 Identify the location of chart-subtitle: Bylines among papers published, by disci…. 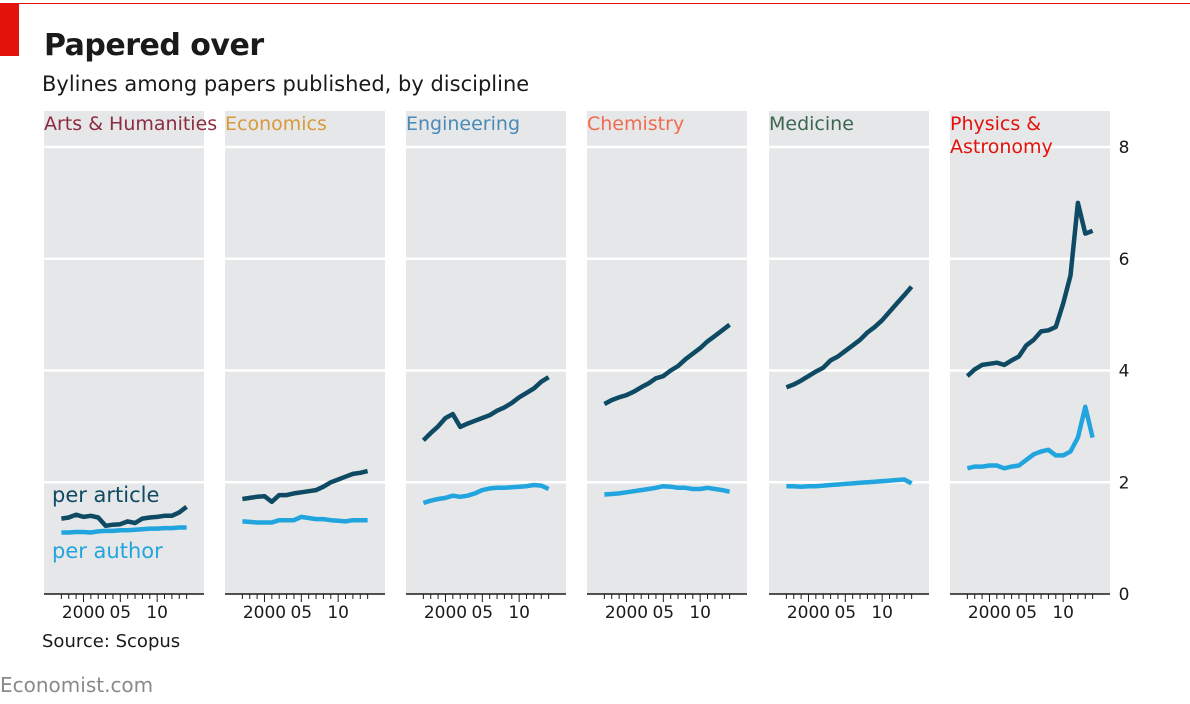
(286, 84).